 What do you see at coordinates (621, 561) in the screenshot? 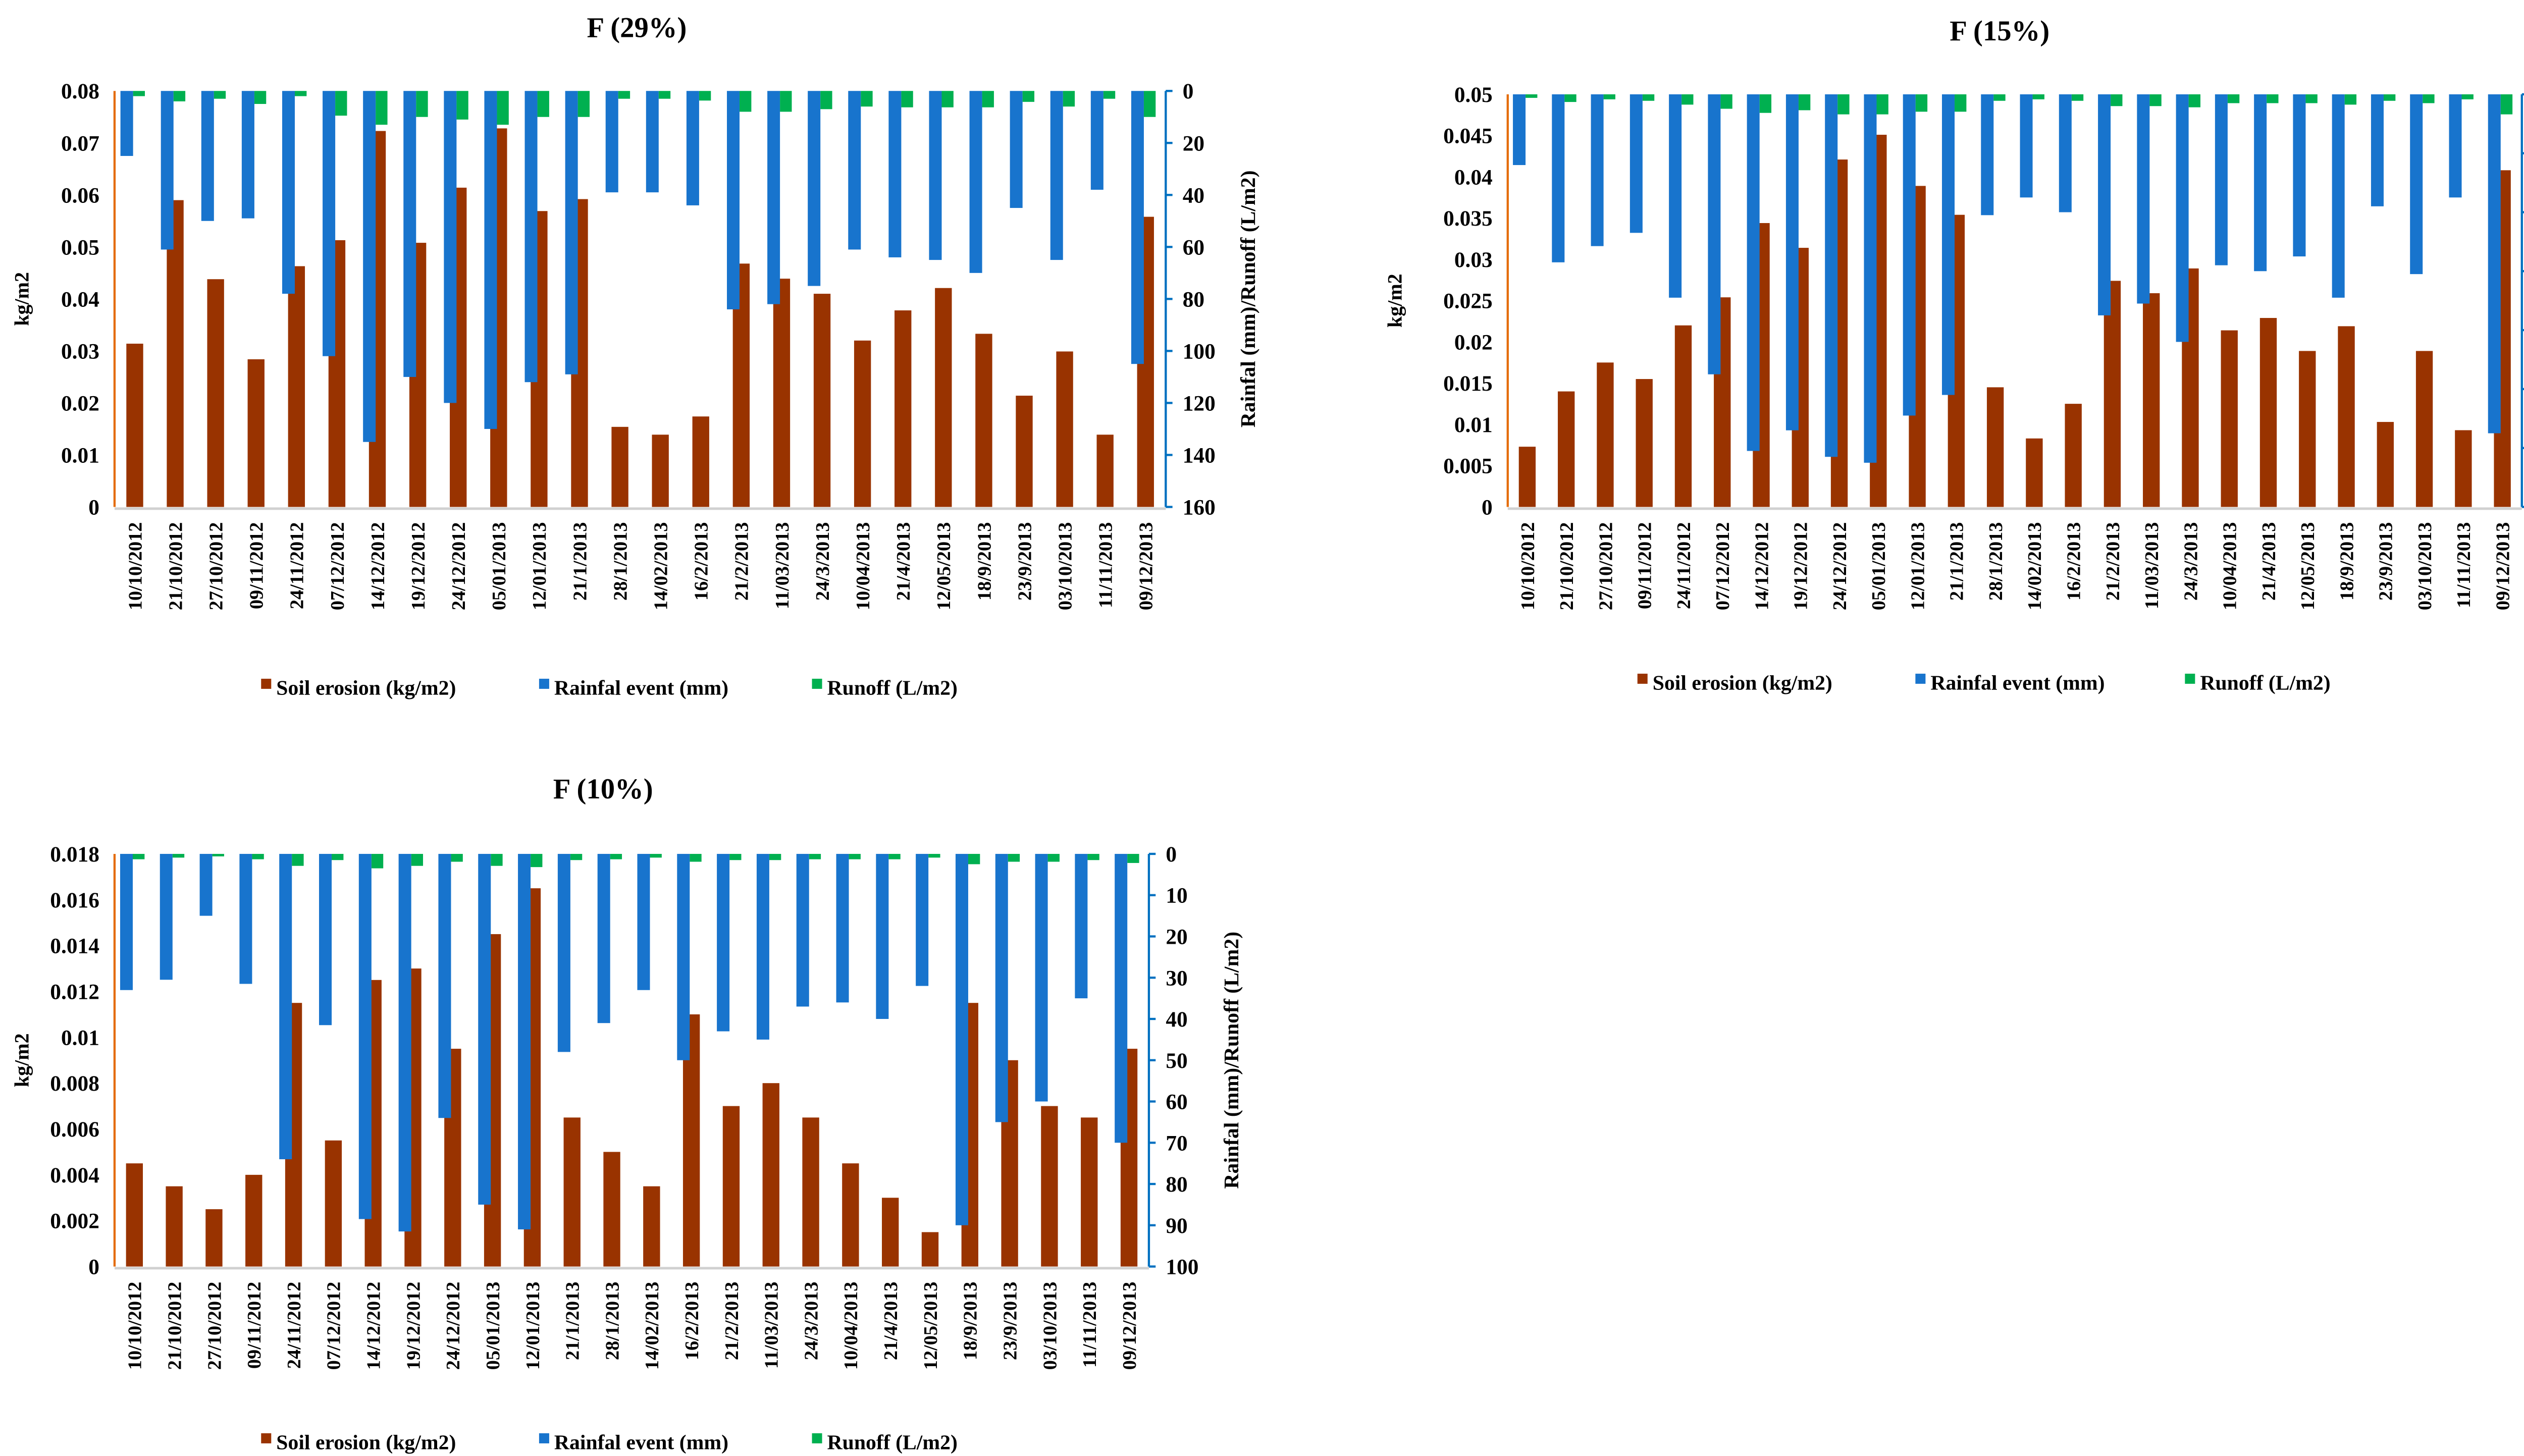
I see `x-tick-label: 28/1/2013` at bounding box center [621, 561].